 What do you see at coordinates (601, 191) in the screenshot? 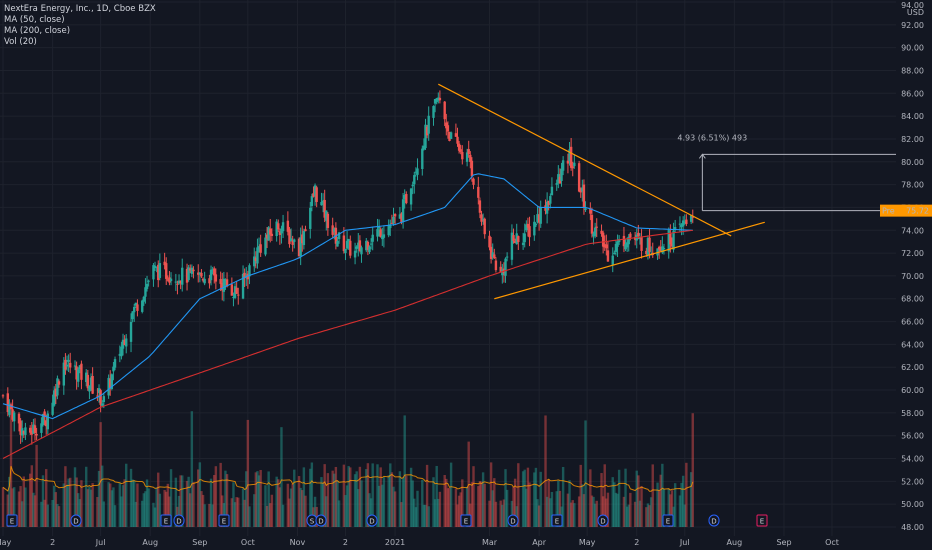
I see `triangle-trendlines` at bounding box center [601, 191].